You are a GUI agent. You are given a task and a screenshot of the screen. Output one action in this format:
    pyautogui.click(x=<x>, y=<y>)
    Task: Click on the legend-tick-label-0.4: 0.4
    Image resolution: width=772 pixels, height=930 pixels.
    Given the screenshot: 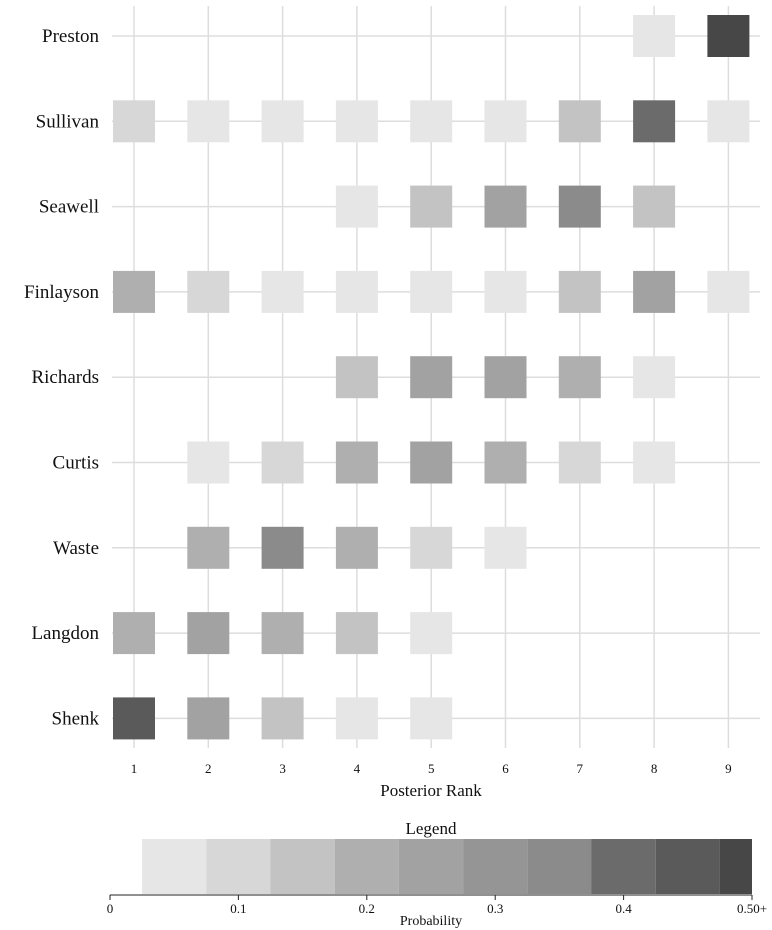 What is the action you would take?
    pyautogui.click(x=623, y=908)
    